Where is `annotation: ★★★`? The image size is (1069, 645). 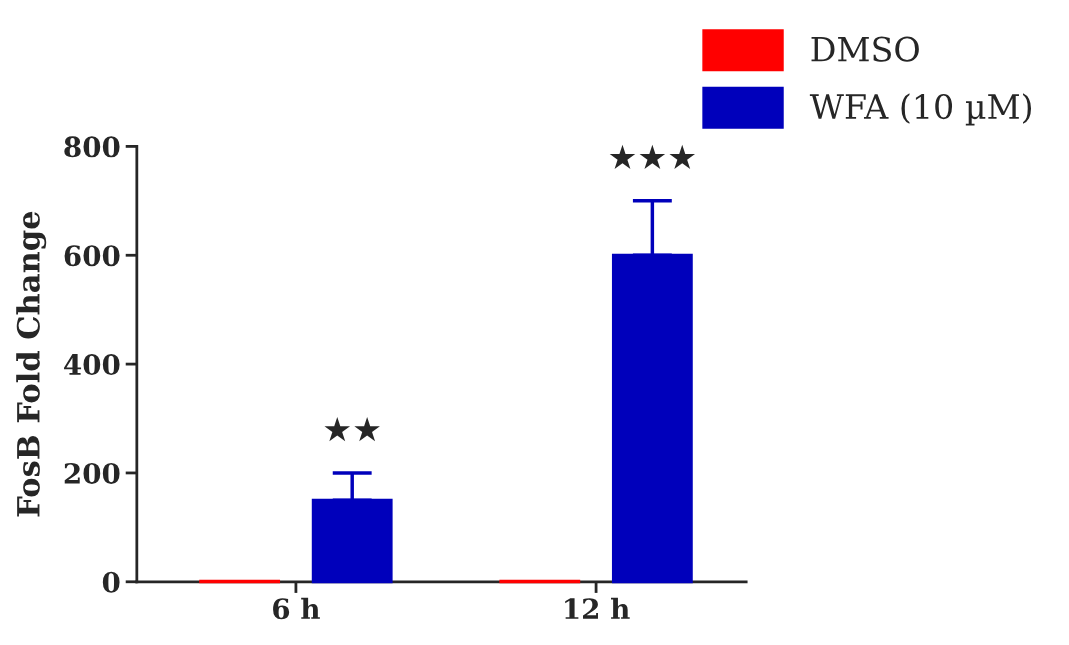 annotation: ★★★ is located at coordinates (652, 157).